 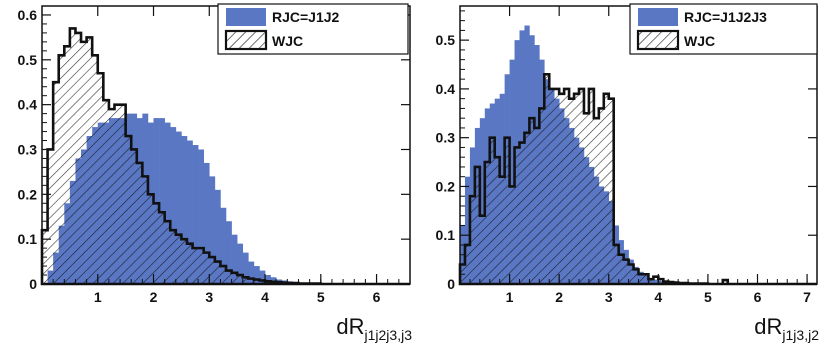 I want to click on y-tick-label: 0.6, so click(x=28, y=15).